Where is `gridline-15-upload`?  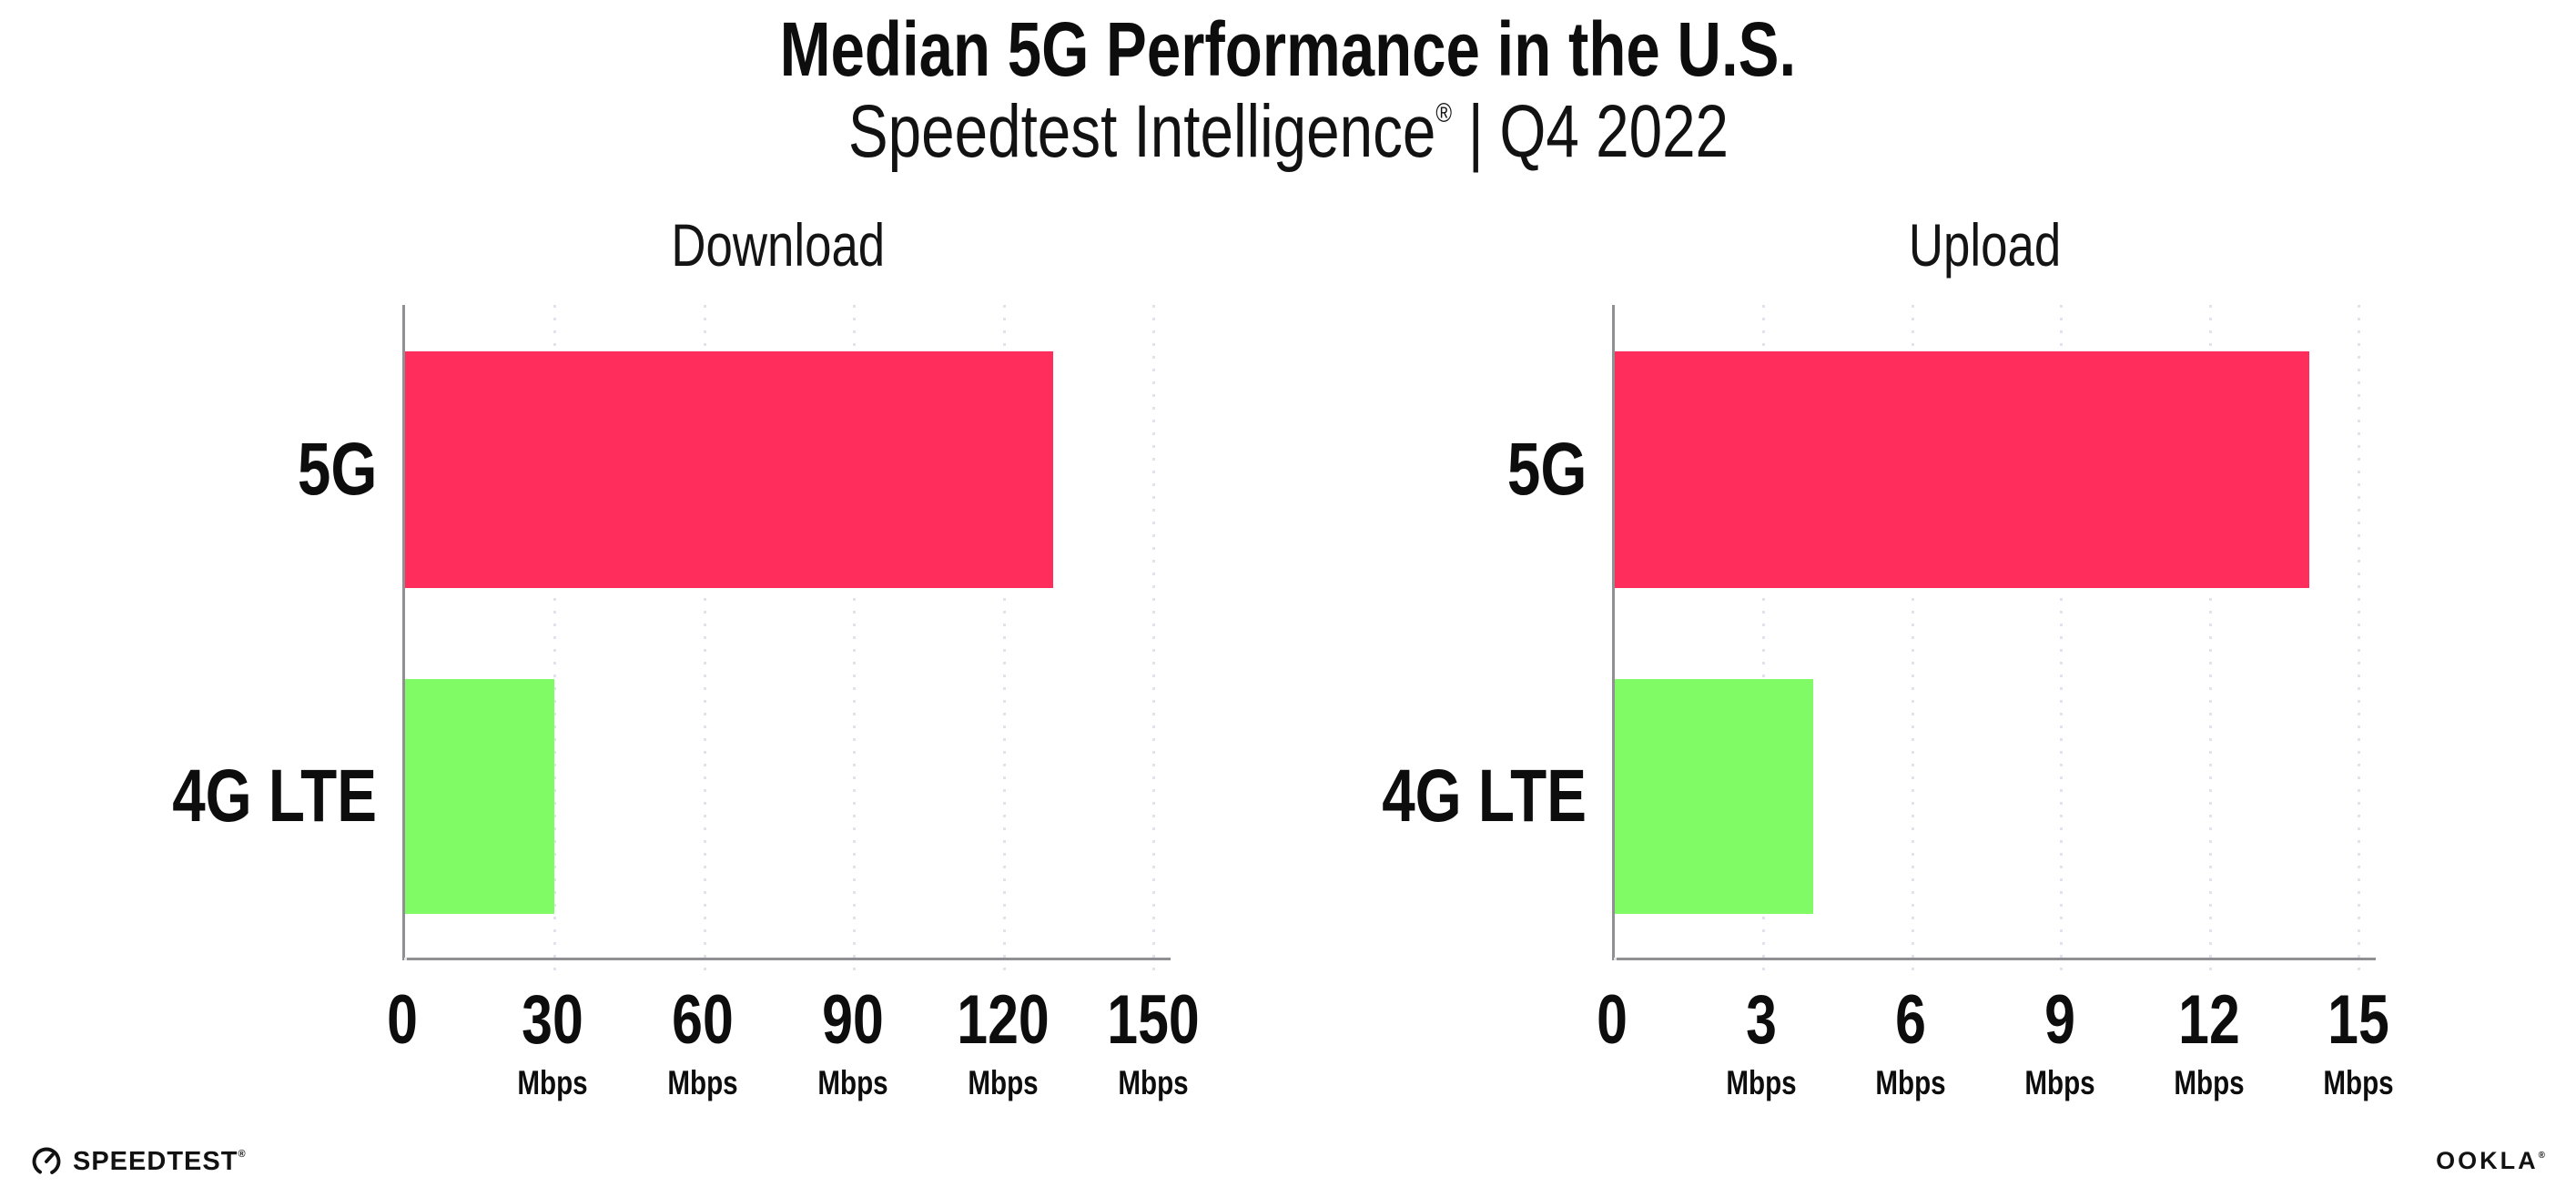 gridline-15-upload is located at coordinates (2359, 638).